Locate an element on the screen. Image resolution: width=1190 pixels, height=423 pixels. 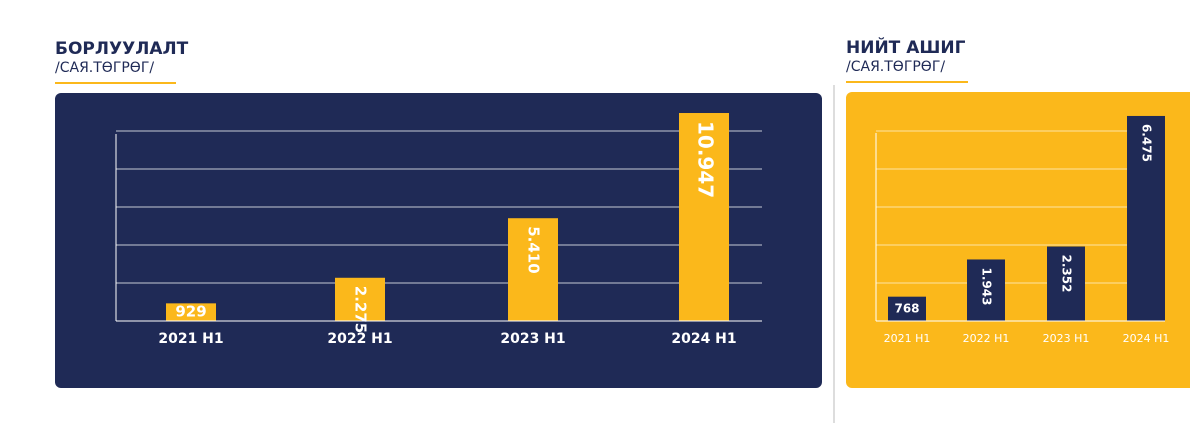
value-label: 929 is located at coordinates (190, 312).